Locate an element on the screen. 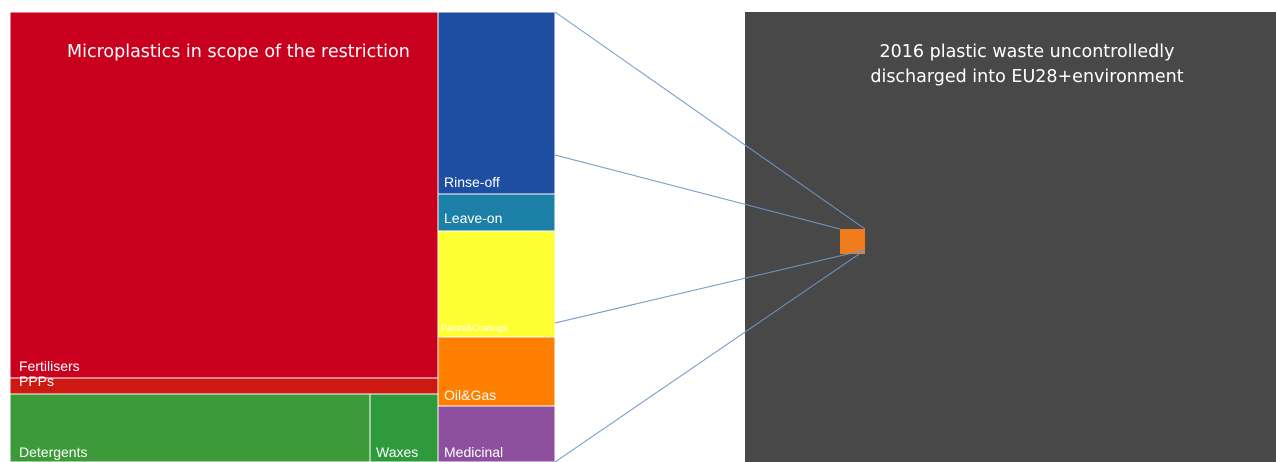 This screenshot has height=462, width=1276. treemap-rect-ppps is located at coordinates (224, 386).